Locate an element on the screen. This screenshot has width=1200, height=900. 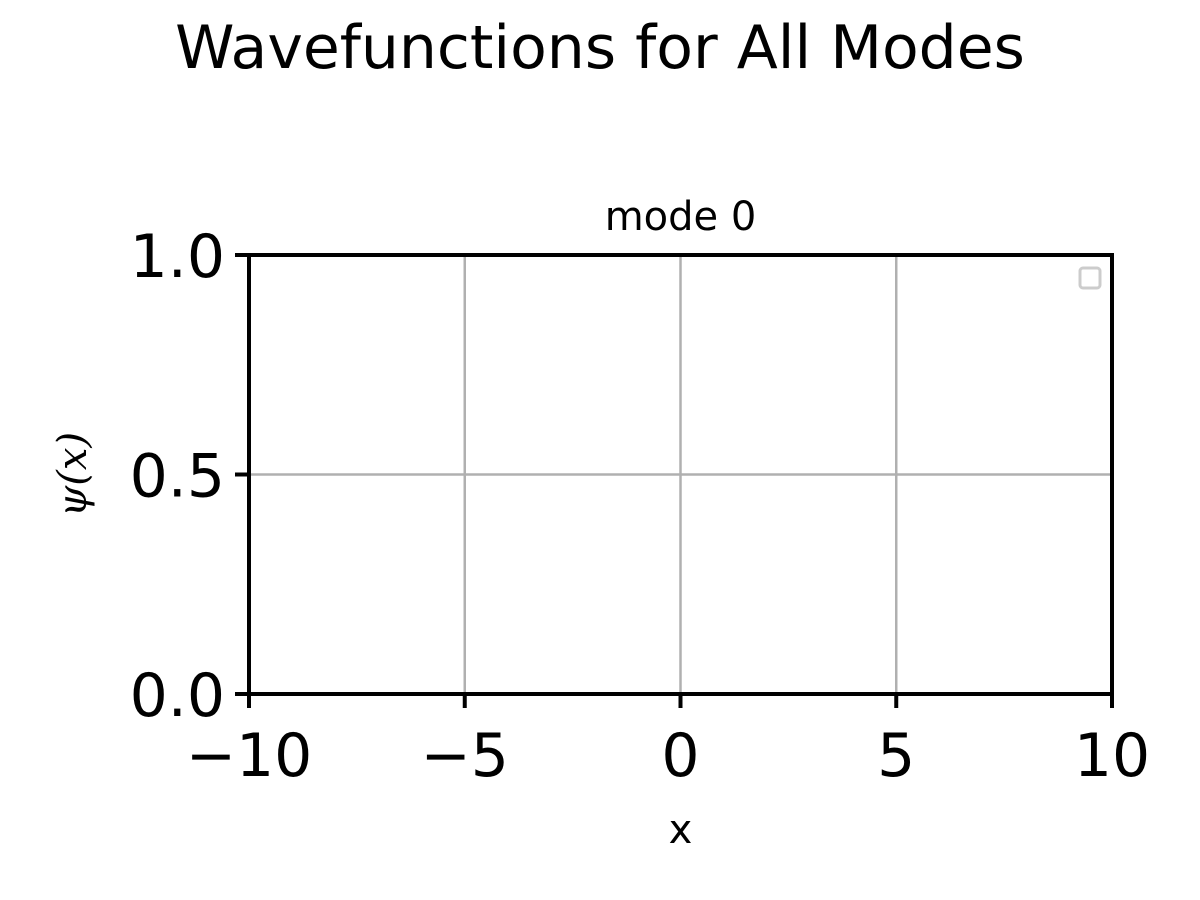
y-tick-label: 1.0 is located at coordinates (177, 257).